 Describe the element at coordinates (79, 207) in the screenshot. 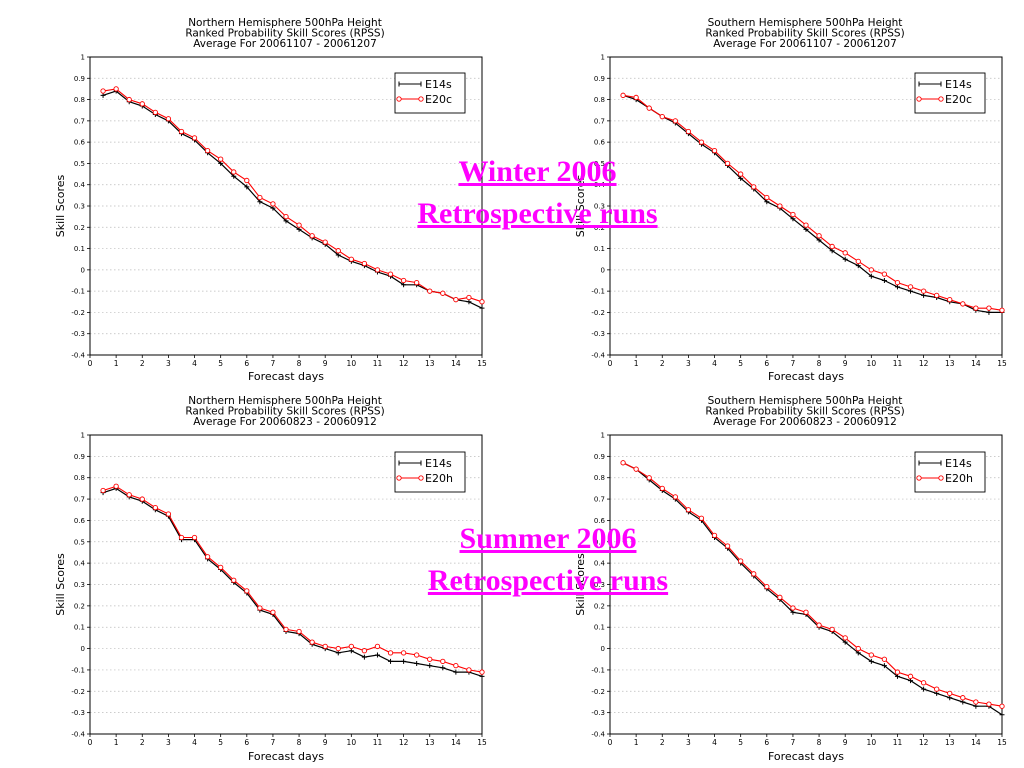

I see `y-tick-label: 0.3` at that location.